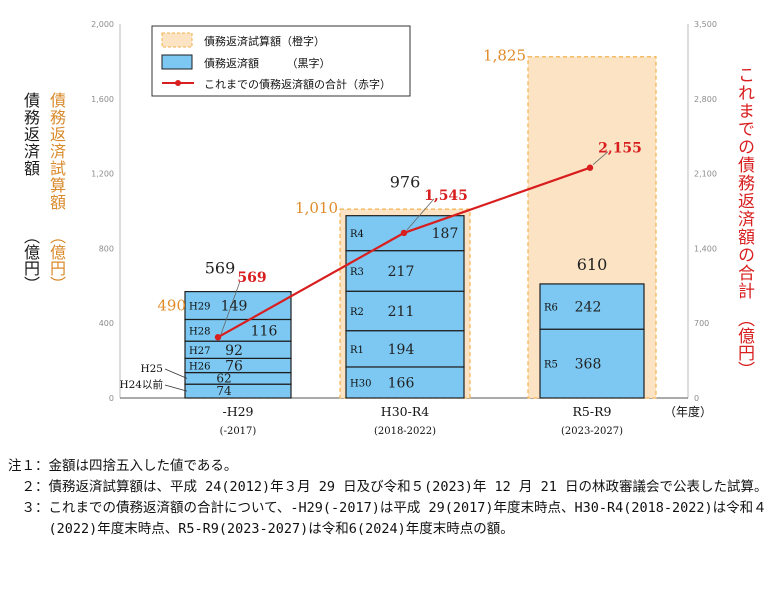  What do you see at coordinates (705, 248) in the screenshot?
I see `right-tick-label: 1,400` at bounding box center [705, 248].